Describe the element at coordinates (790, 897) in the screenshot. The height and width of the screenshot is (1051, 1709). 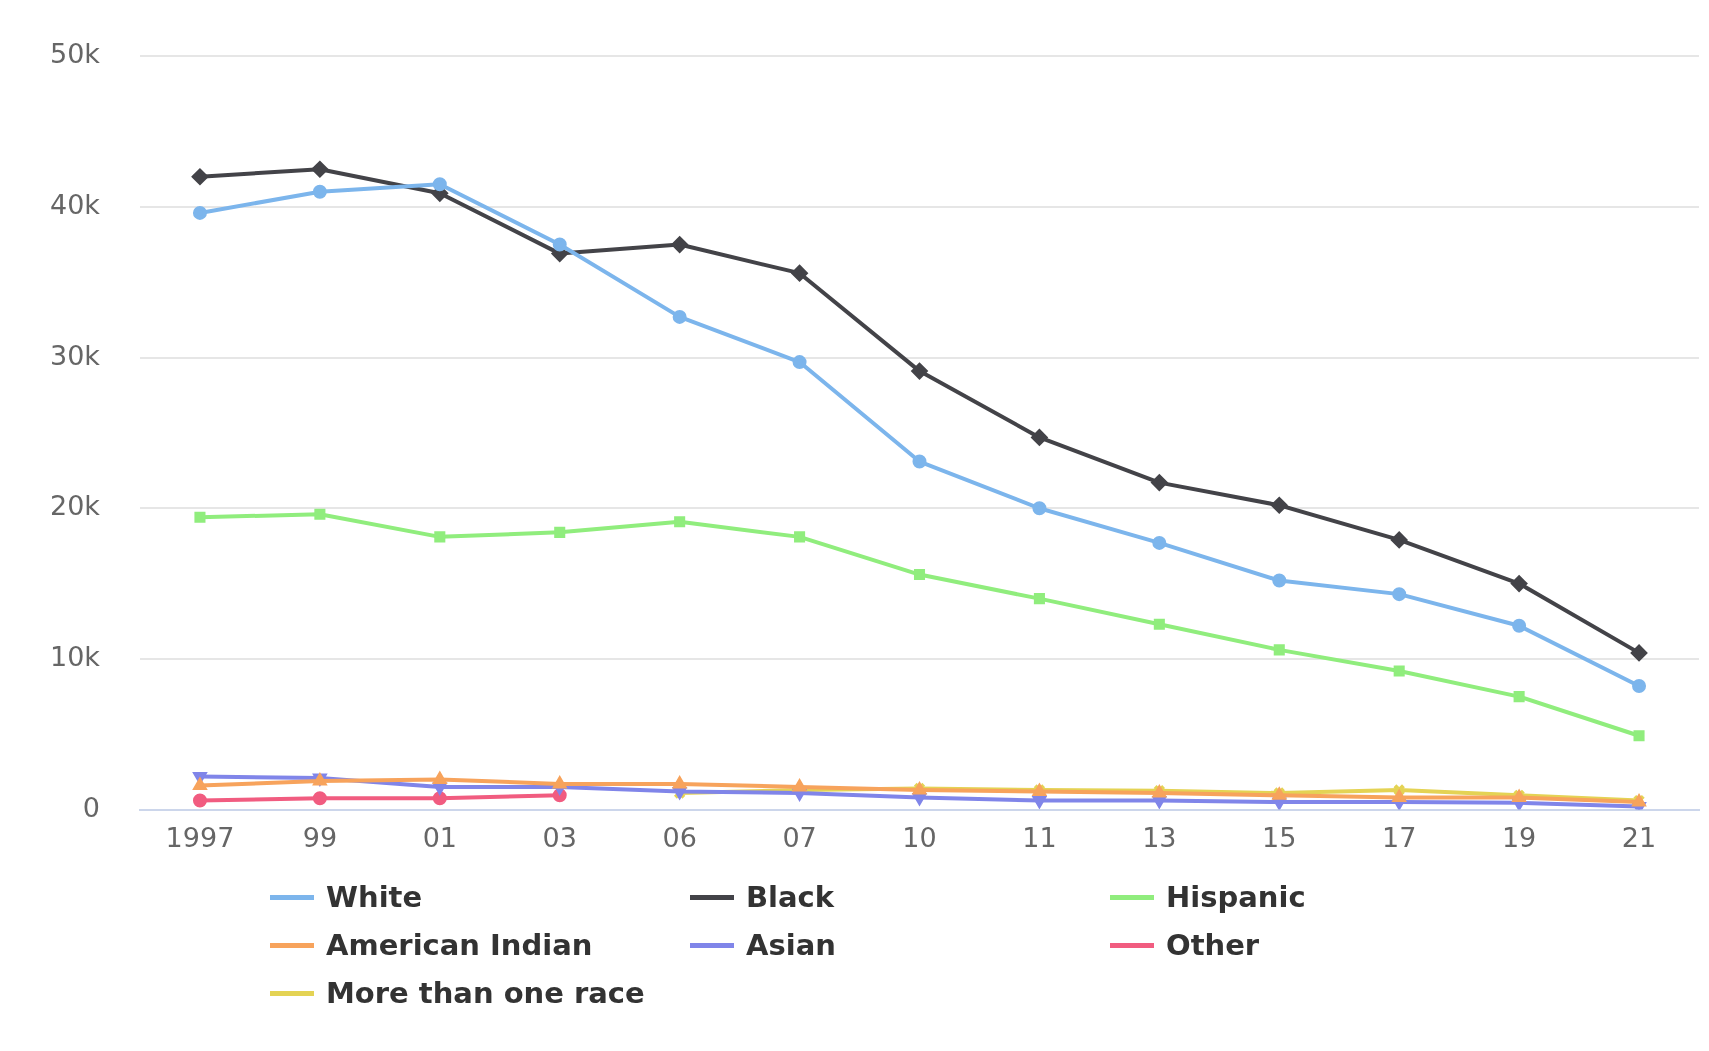
I see `legend-label: Black` at that location.